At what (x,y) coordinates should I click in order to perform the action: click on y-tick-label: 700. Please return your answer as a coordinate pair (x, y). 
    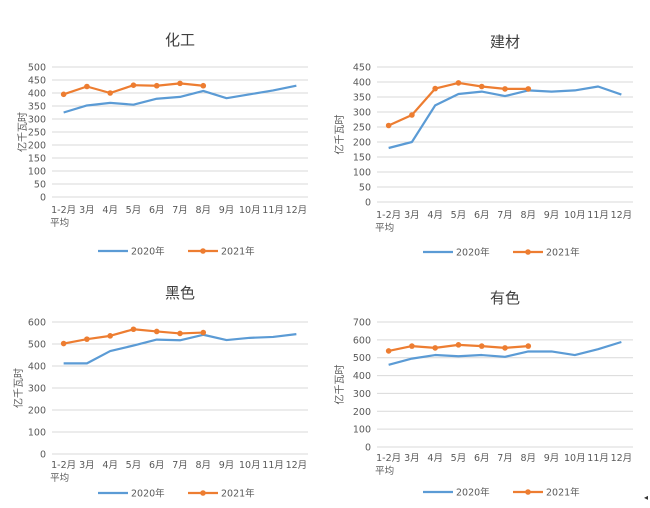
    Looking at the image, I should click on (362, 323).